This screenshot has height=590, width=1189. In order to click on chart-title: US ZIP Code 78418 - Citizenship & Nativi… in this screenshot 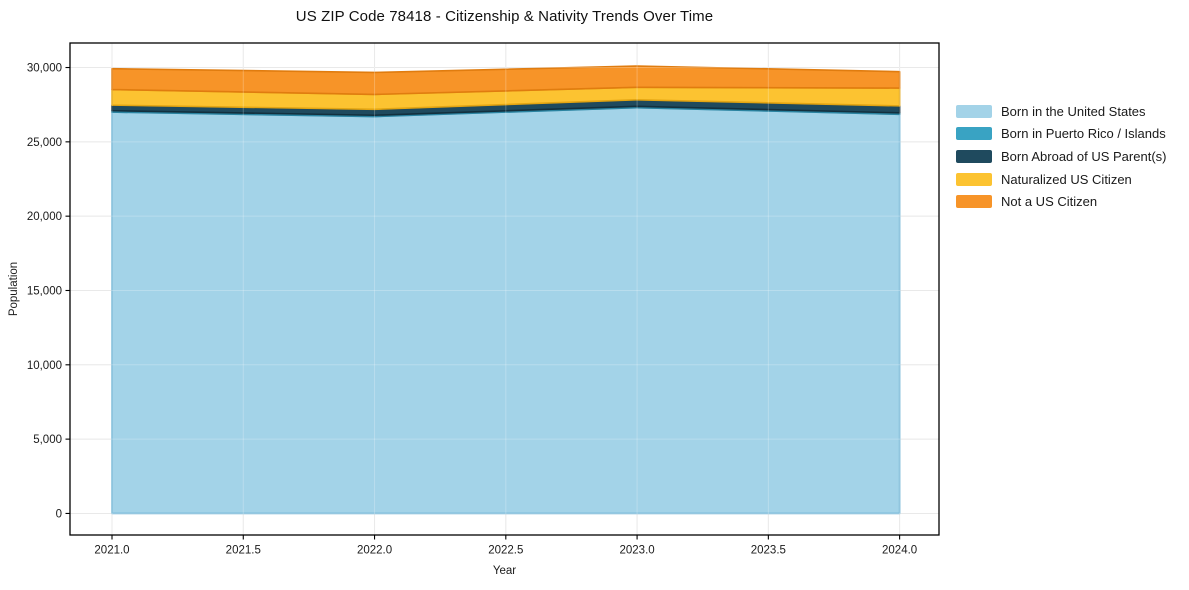, I will do `click(504, 16)`.